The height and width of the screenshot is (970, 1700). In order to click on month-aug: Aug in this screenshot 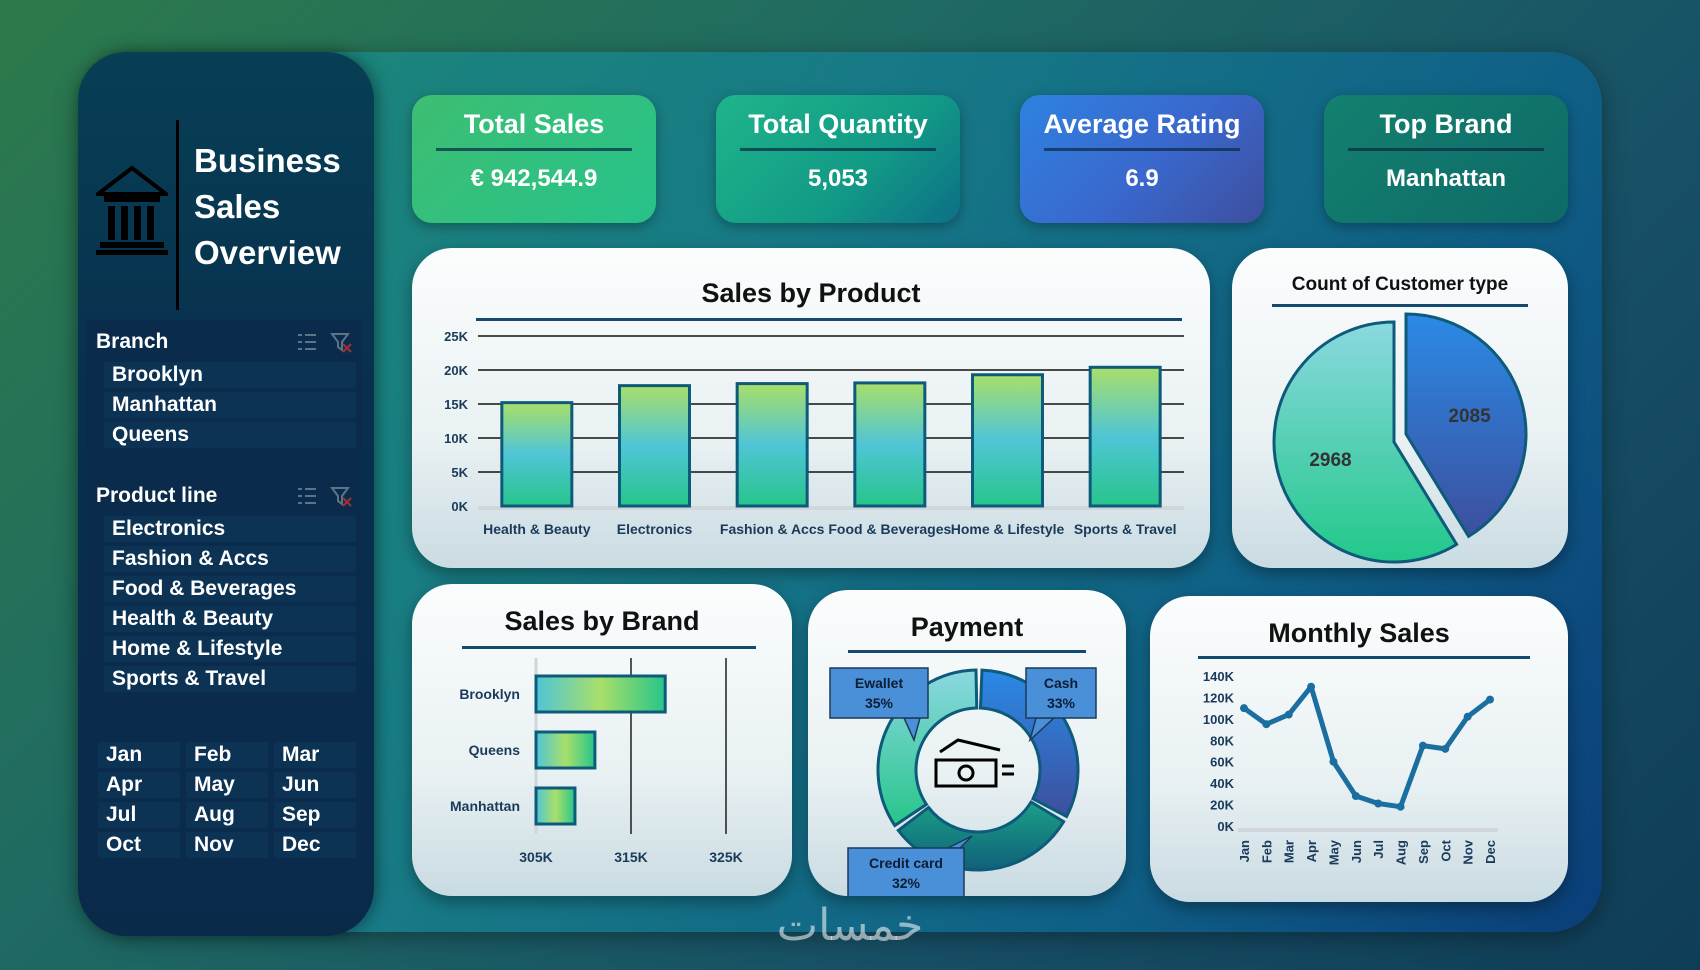, I will do `click(227, 815)`.